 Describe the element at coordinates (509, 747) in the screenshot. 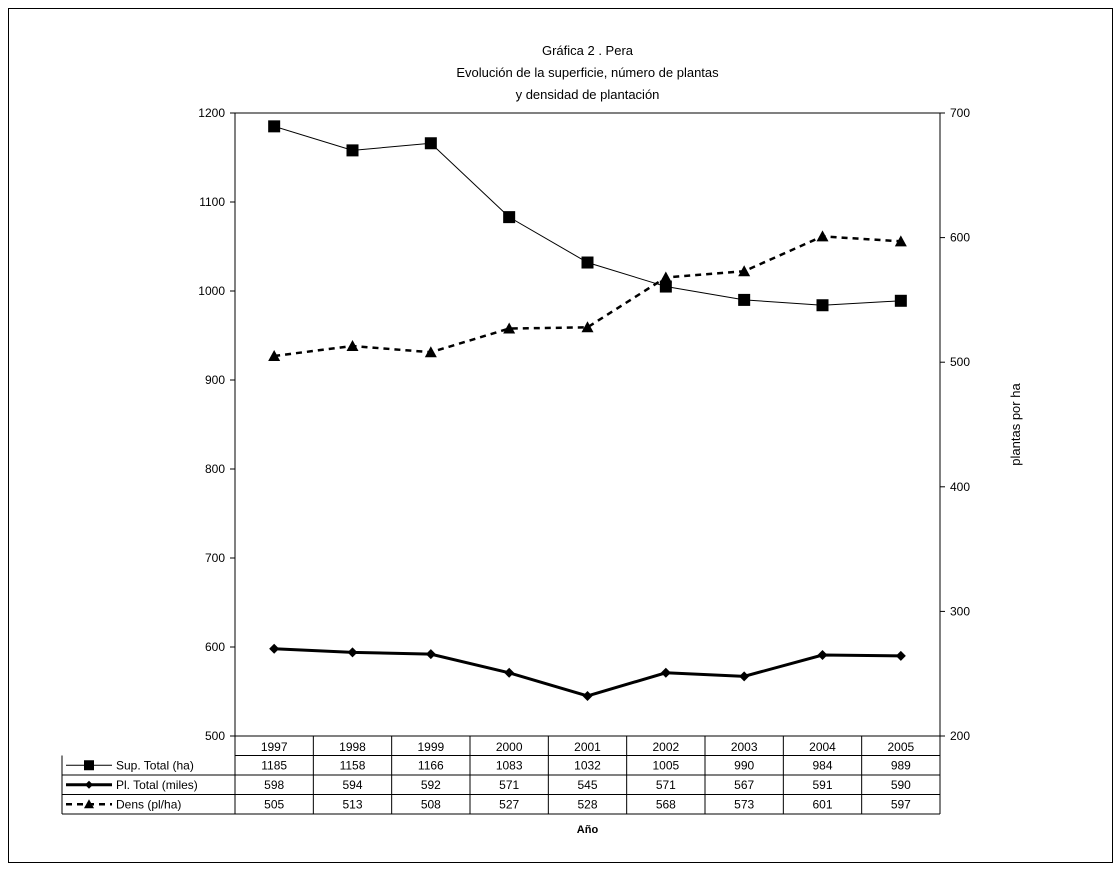

I see `x-tick-label: 2000` at that location.